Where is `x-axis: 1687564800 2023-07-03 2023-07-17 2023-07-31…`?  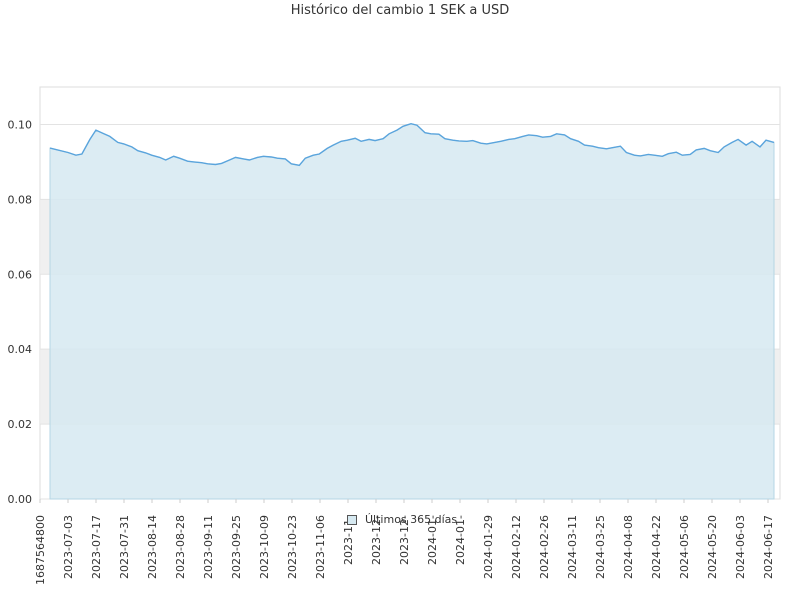 x-axis: 1687564800 2023-07-03 2023-07-17 2023-07-31… is located at coordinates (404, 542).